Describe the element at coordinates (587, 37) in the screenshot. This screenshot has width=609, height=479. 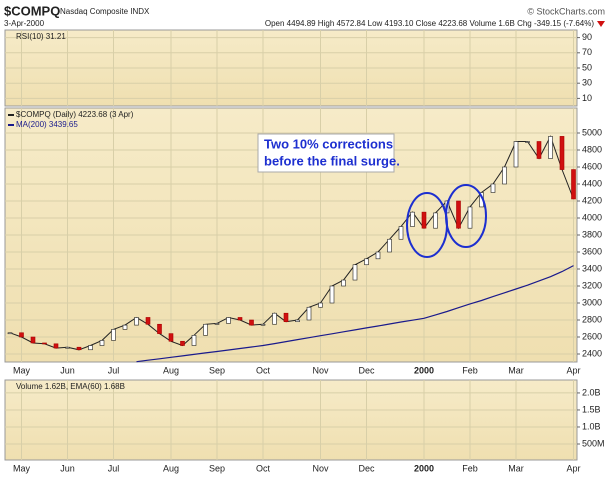
I see `y-tick-label: 90` at that location.